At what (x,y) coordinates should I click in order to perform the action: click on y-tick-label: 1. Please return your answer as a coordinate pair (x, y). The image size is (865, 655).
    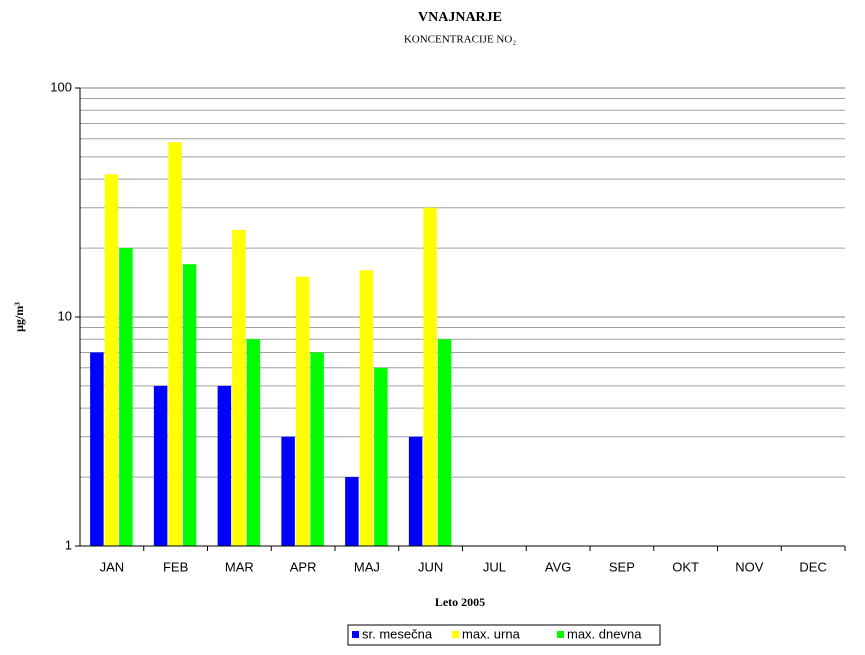
    Looking at the image, I should click on (68, 544).